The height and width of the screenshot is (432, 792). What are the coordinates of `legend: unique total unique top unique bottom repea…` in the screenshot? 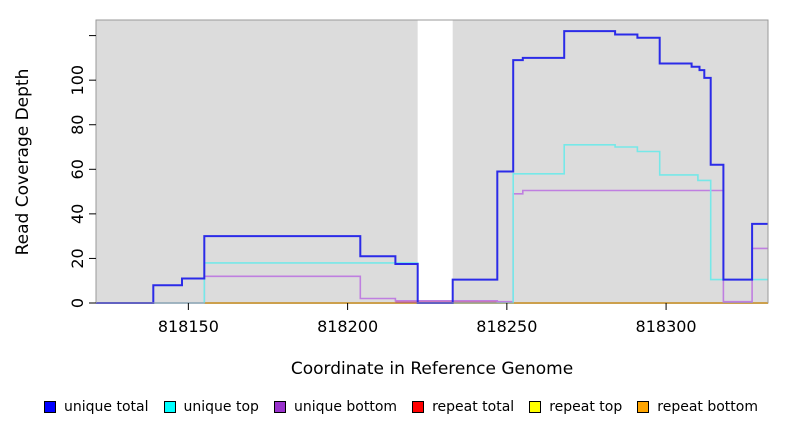 It's located at (396, 407).